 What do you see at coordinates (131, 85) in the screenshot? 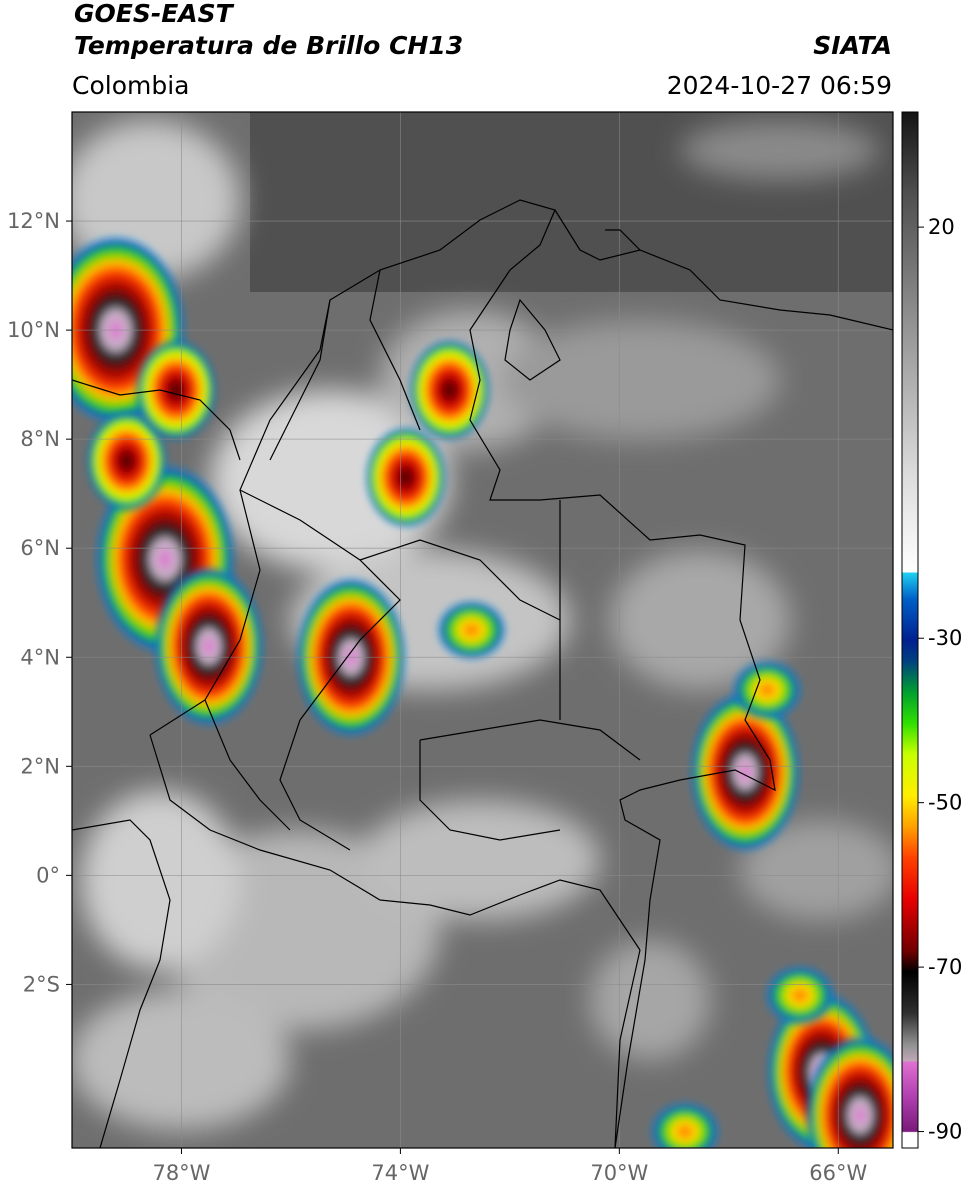
I see `region-label: Colombia` at bounding box center [131, 85].